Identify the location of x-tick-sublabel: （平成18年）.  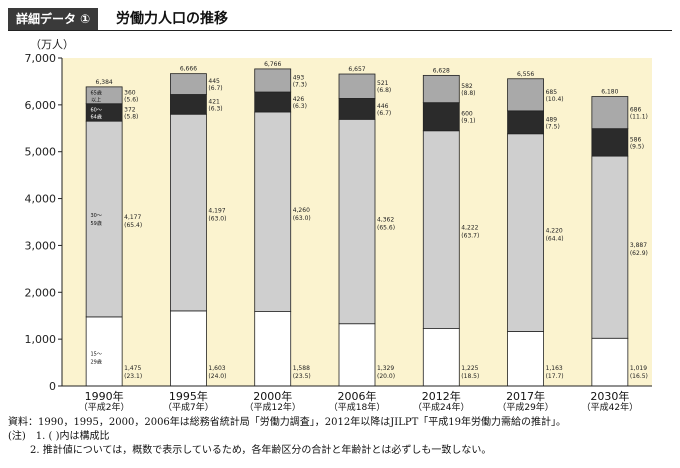
(357, 406).